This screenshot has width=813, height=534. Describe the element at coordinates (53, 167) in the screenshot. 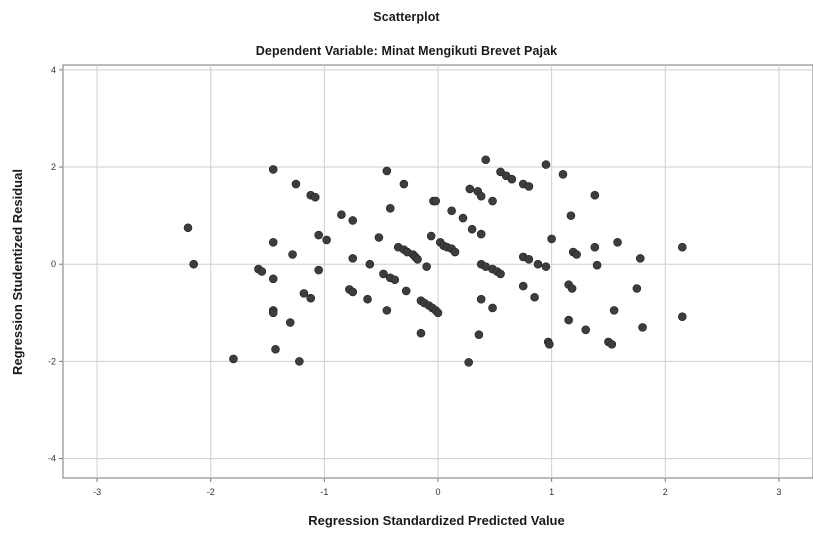

I see `y-tick-label: 2` at that location.